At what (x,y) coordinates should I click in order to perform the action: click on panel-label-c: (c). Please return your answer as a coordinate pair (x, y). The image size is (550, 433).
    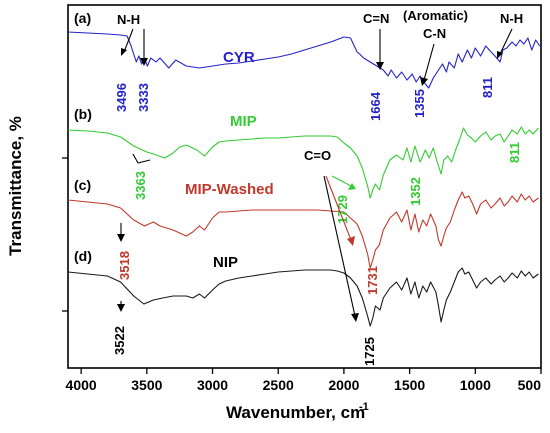
    Looking at the image, I should click on (82, 185).